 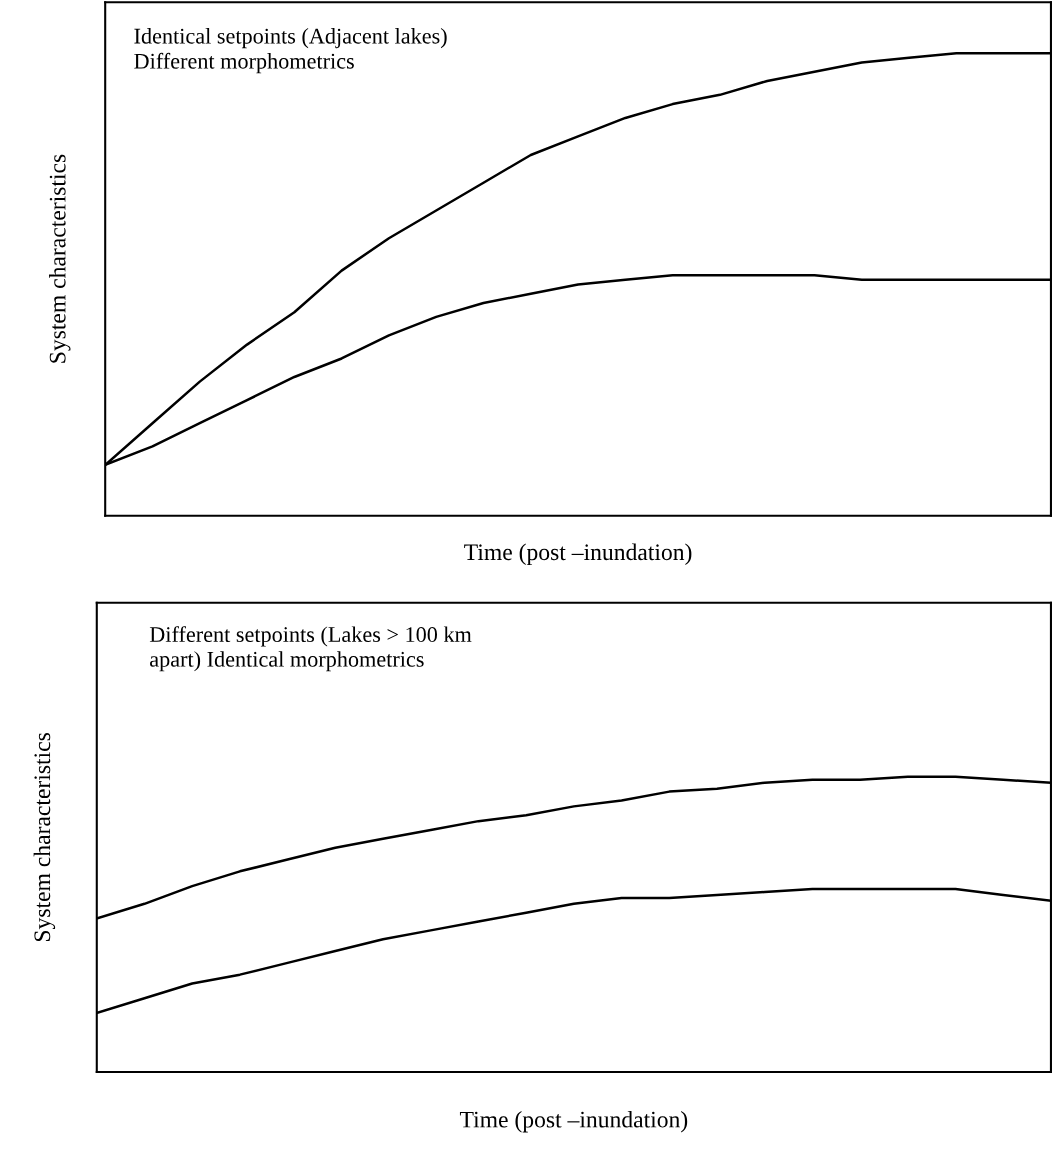 What do you see at coordinates (310, 649) in the screenshot?
I see `text: Different setpoints (Lakes > 100 km apart) Identical morphometrics` at bounding box center [310, 649].